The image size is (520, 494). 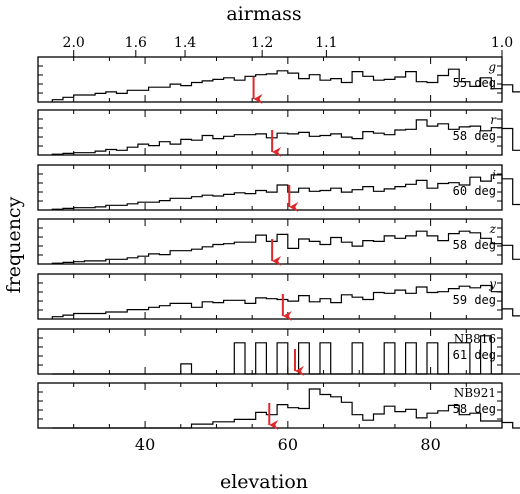 What do you see at coordinates (474, 83) in the screenshot?
I see `median-label-g: 55 deg` at bounding box center [474, 83].